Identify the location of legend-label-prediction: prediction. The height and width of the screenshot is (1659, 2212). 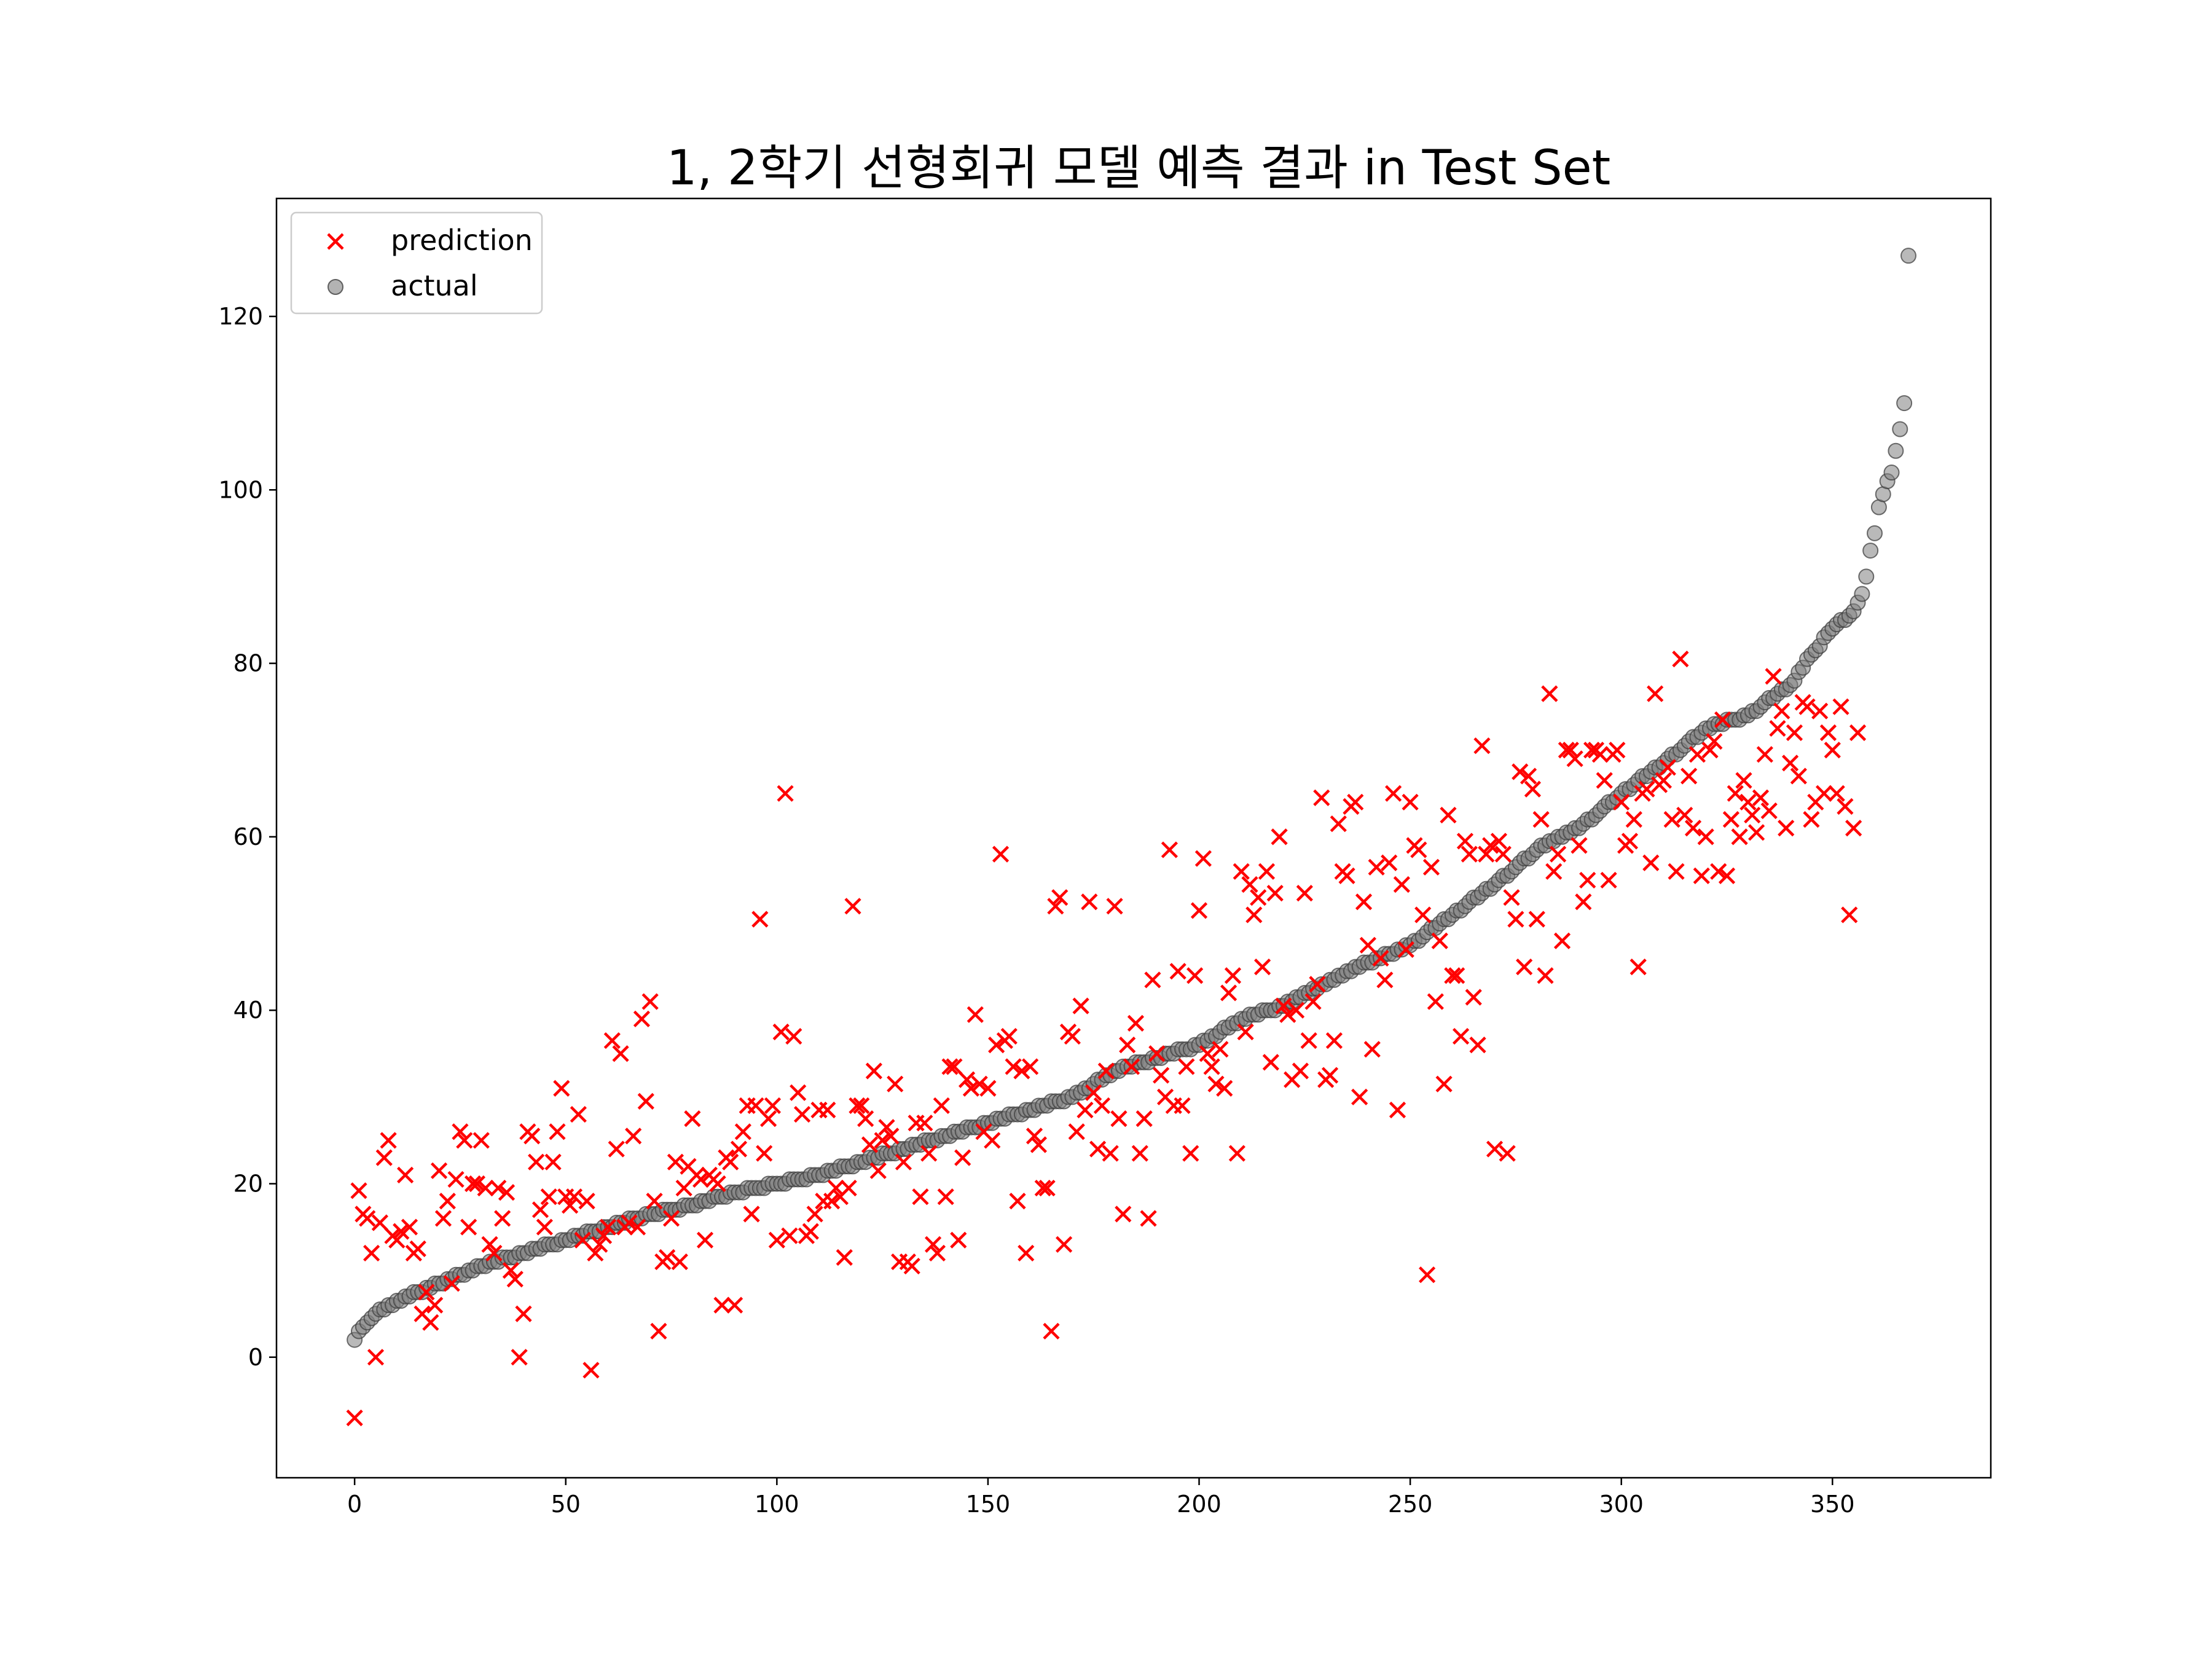
(462, 240).